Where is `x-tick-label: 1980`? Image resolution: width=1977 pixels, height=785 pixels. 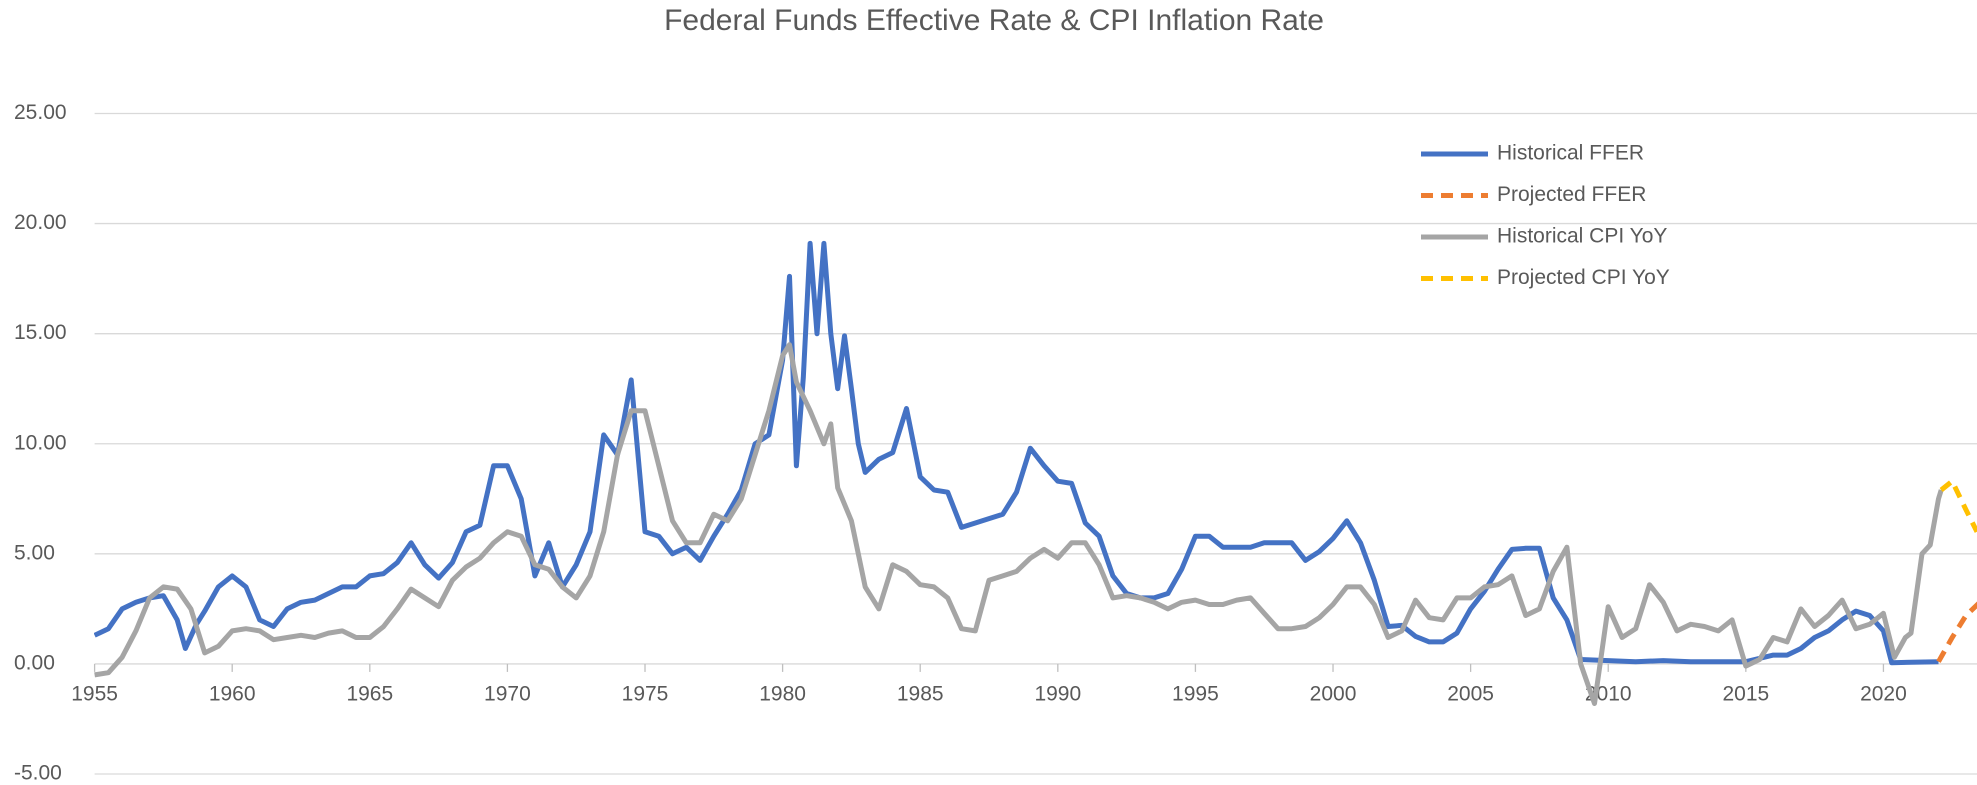 x-tick-label: 1980 is located at coordinates (782, 693).